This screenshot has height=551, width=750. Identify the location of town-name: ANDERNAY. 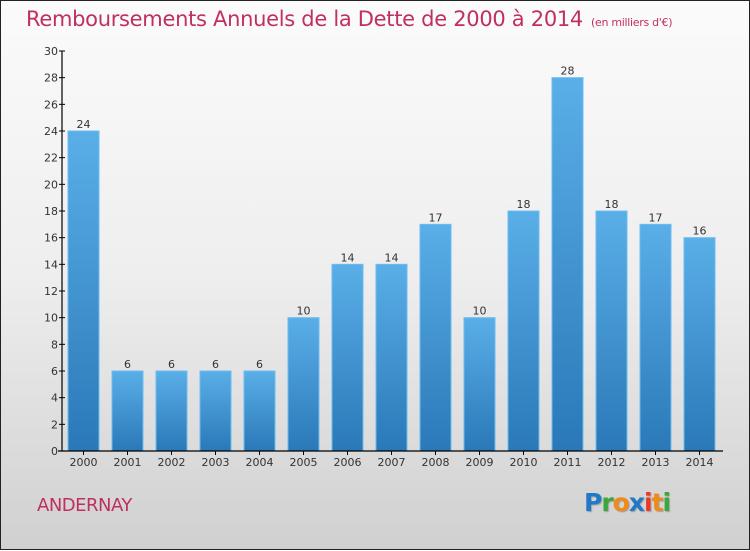
(84, 505).